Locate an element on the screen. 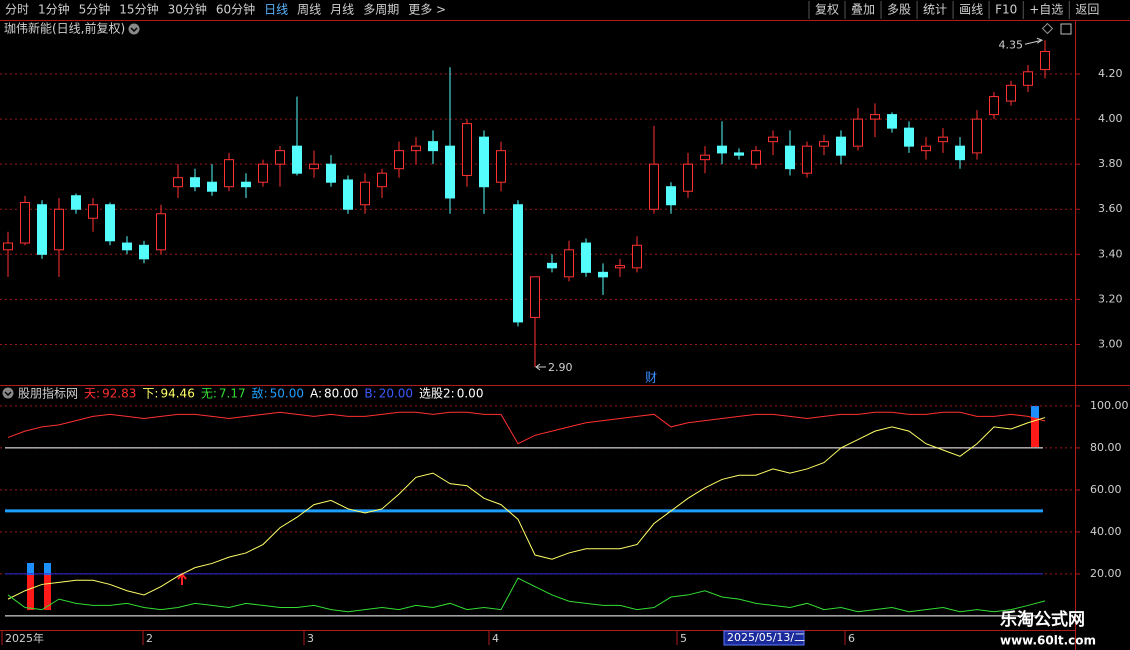 Image resolution: width=1130 pixels, height=650 pixels. date-label: 2 is located at coordinates (149, 638).